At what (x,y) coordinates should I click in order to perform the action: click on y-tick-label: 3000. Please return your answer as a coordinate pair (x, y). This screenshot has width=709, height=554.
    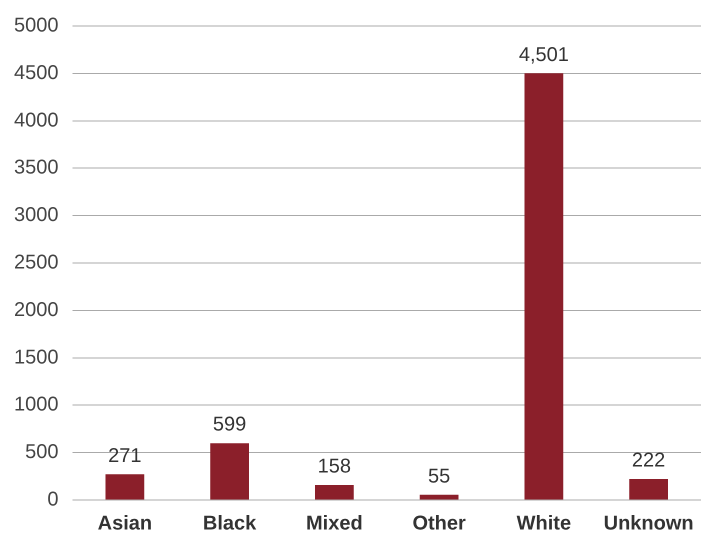
    Looking at the image, I should click on (36, 215).